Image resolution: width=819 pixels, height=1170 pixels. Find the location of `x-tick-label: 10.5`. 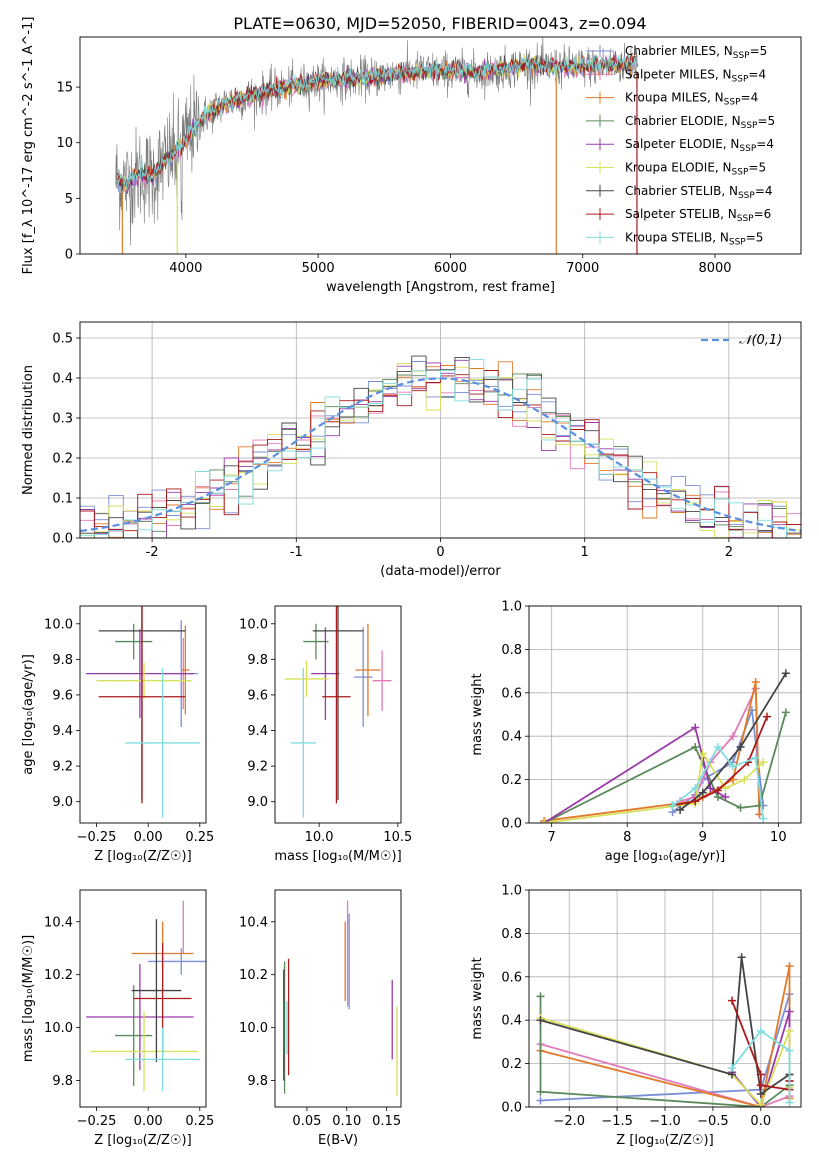

x-tick-label: 10.5 is located at coordinates (397, 837).